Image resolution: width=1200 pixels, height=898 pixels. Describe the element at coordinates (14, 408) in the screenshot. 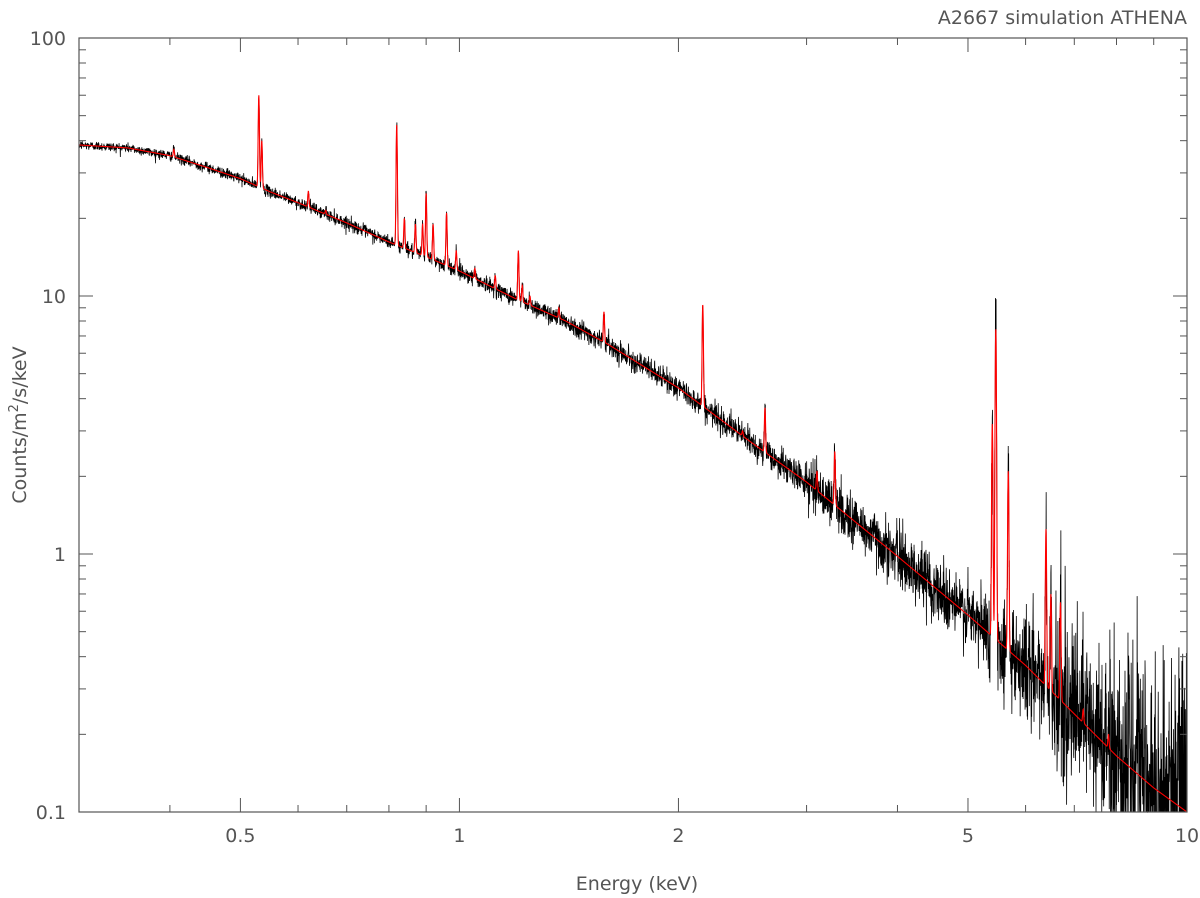

I see `y-axis-label-sup: 2` at that location.